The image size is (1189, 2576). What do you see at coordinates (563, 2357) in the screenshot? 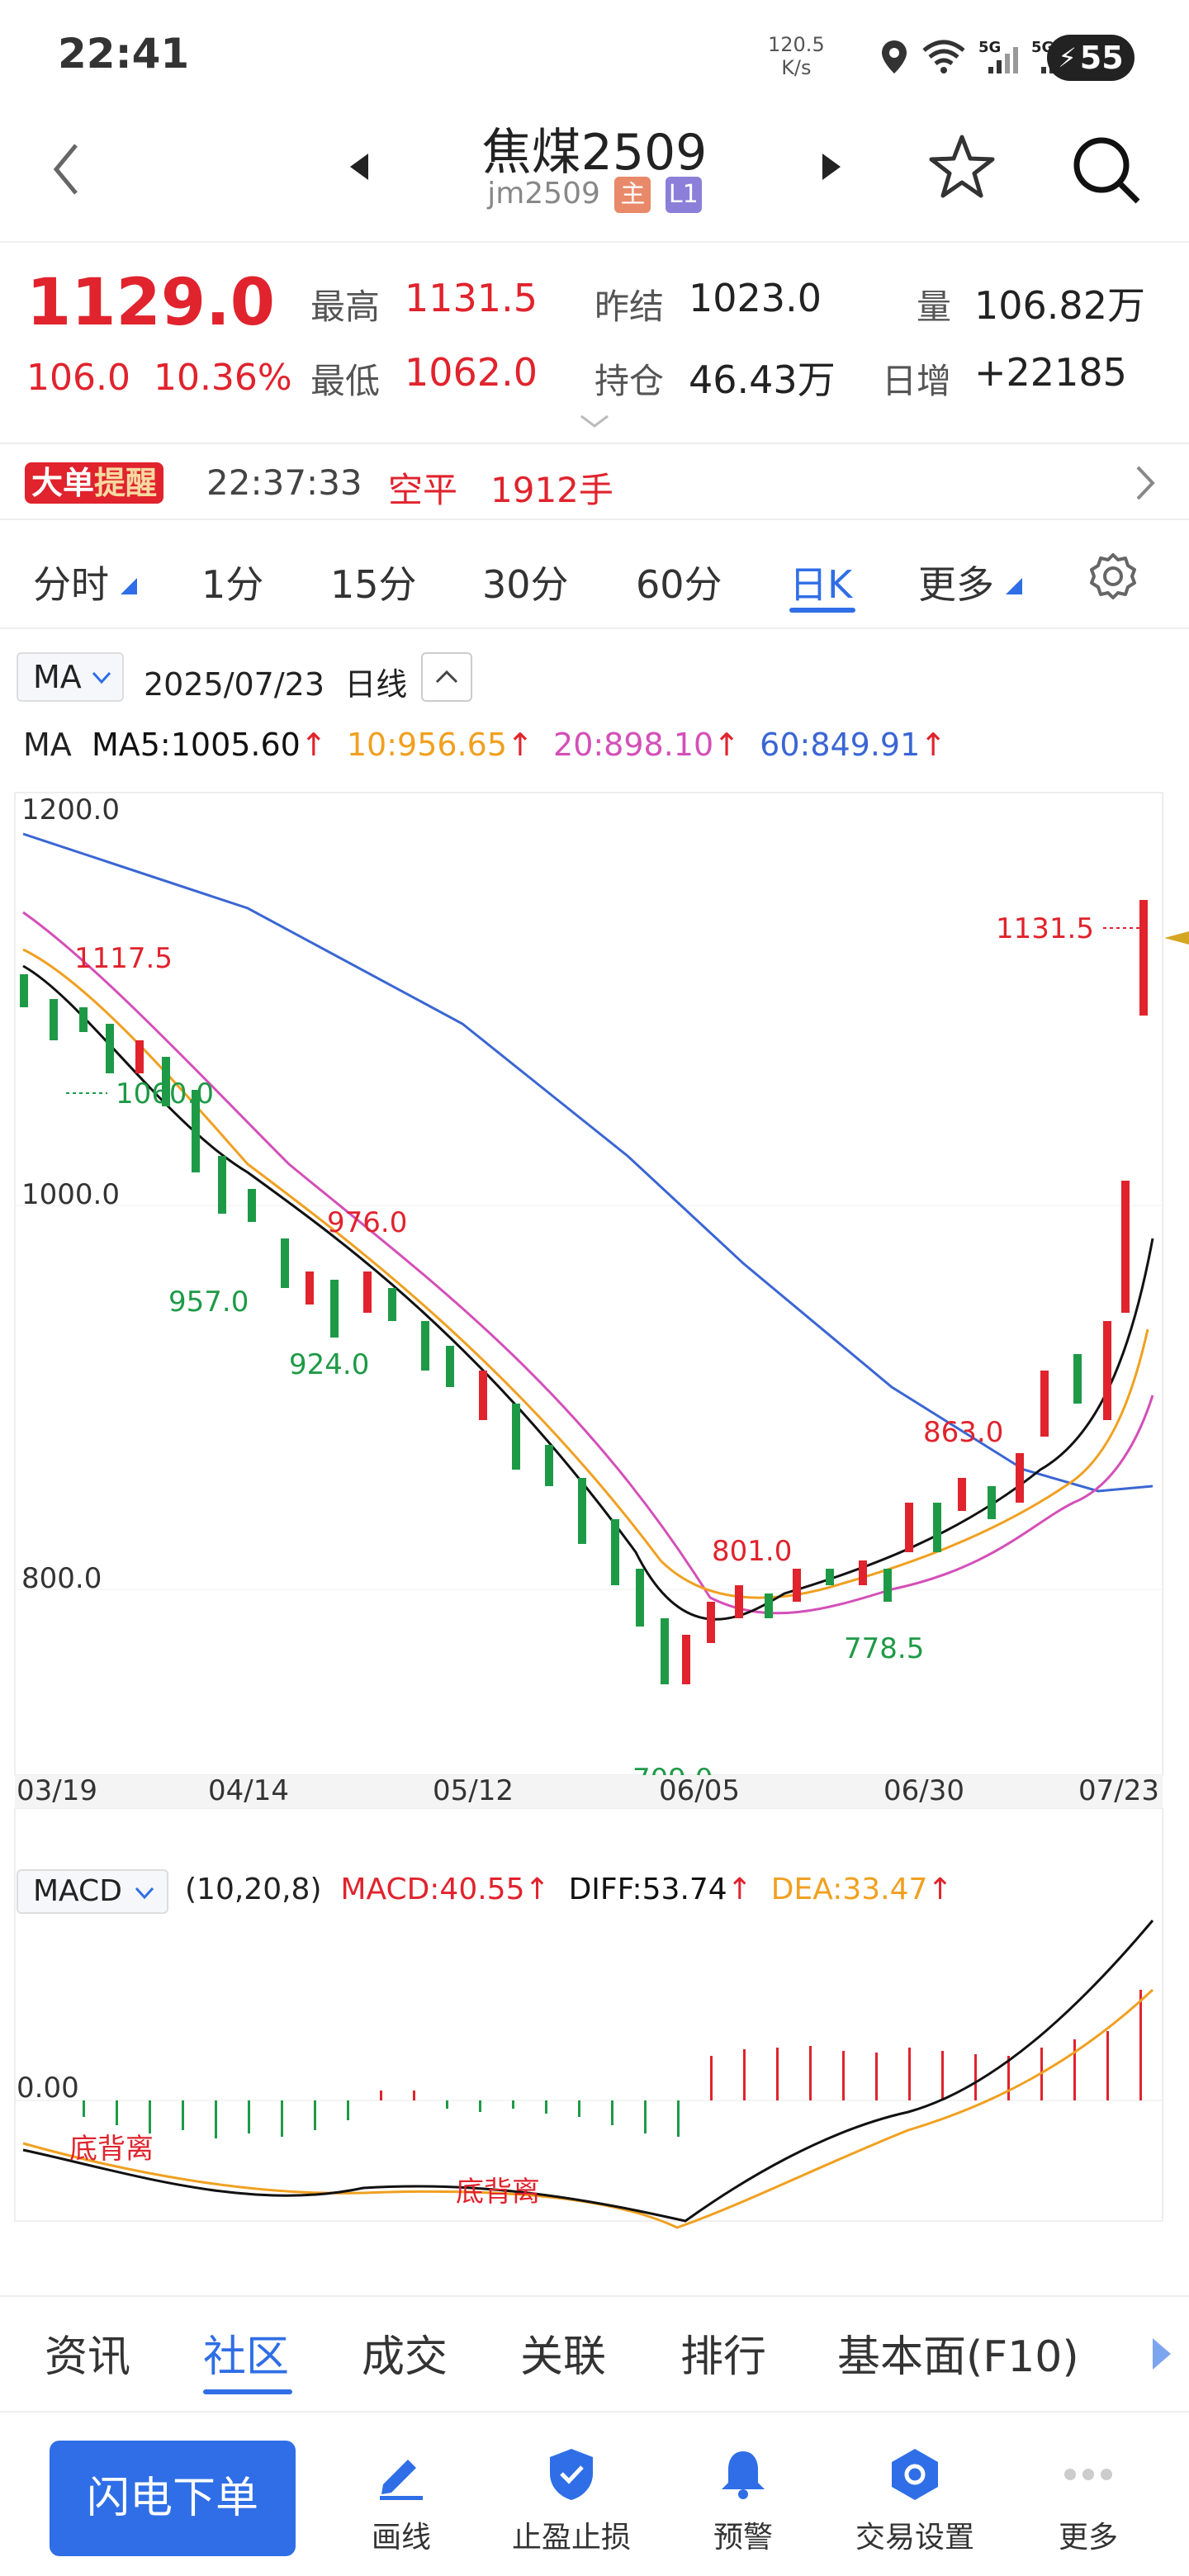
I see `tab-related: 关联` at bounding box center [563, 2357].